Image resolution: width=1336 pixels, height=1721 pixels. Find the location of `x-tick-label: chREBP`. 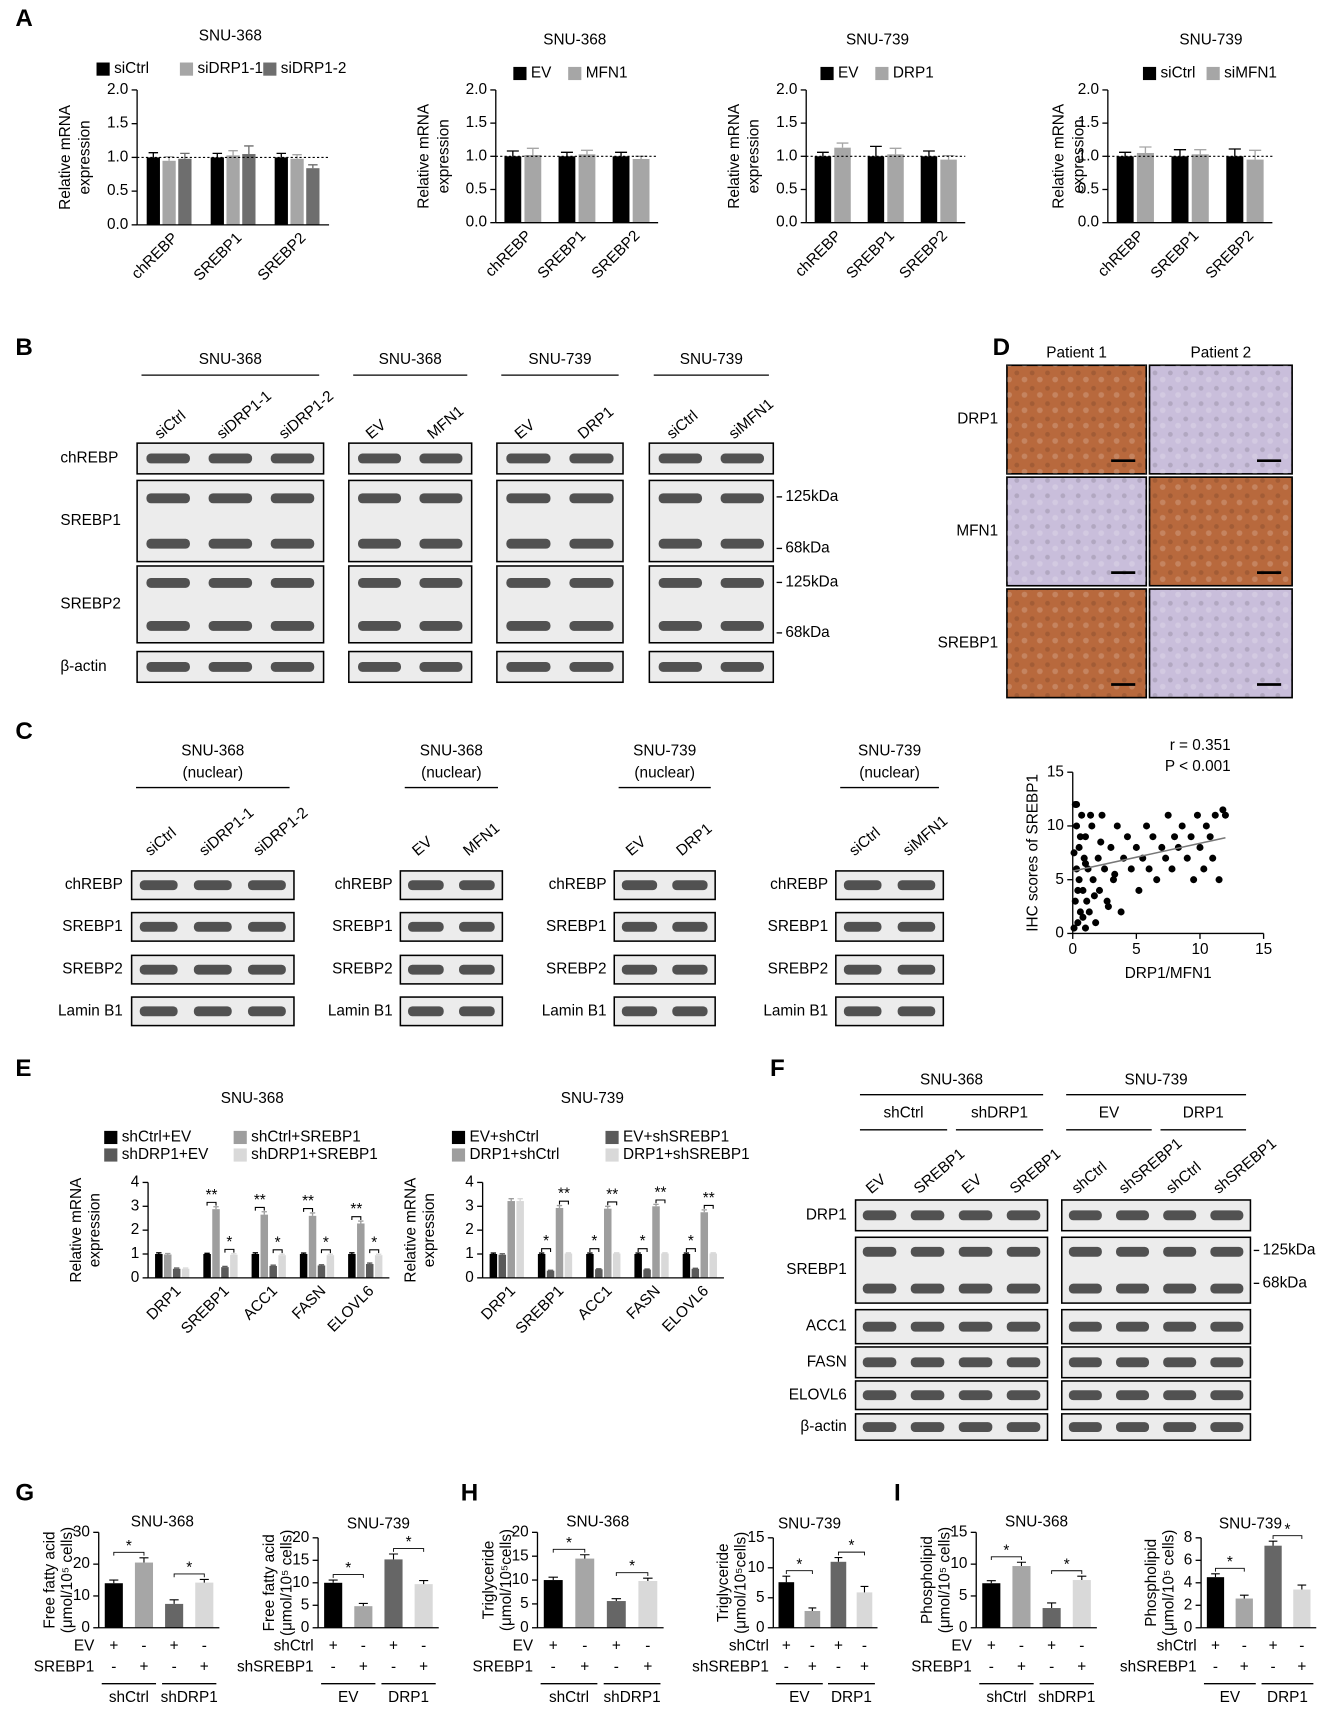

x-tick-label: chREBP is located at coordinates (1121, 253).